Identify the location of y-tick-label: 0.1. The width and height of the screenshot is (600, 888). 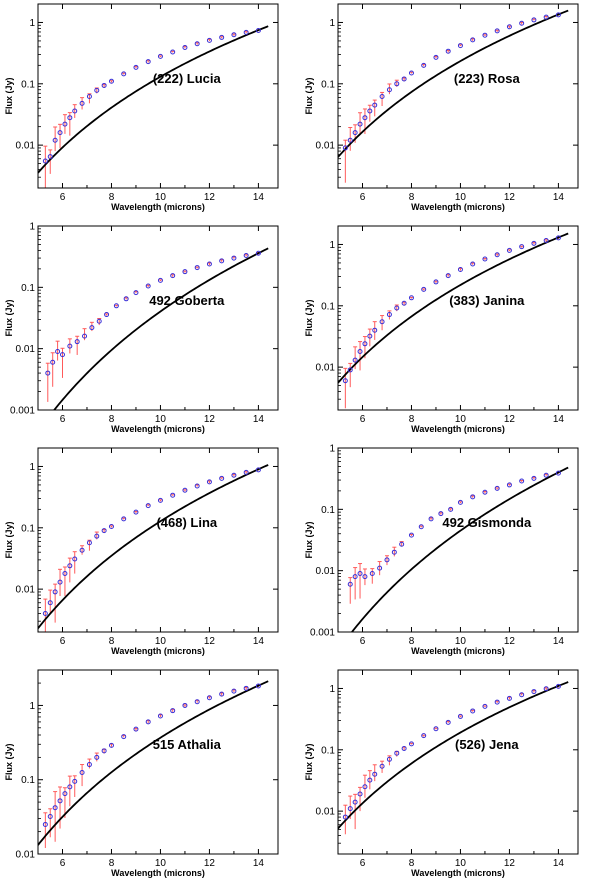
(28, 780).